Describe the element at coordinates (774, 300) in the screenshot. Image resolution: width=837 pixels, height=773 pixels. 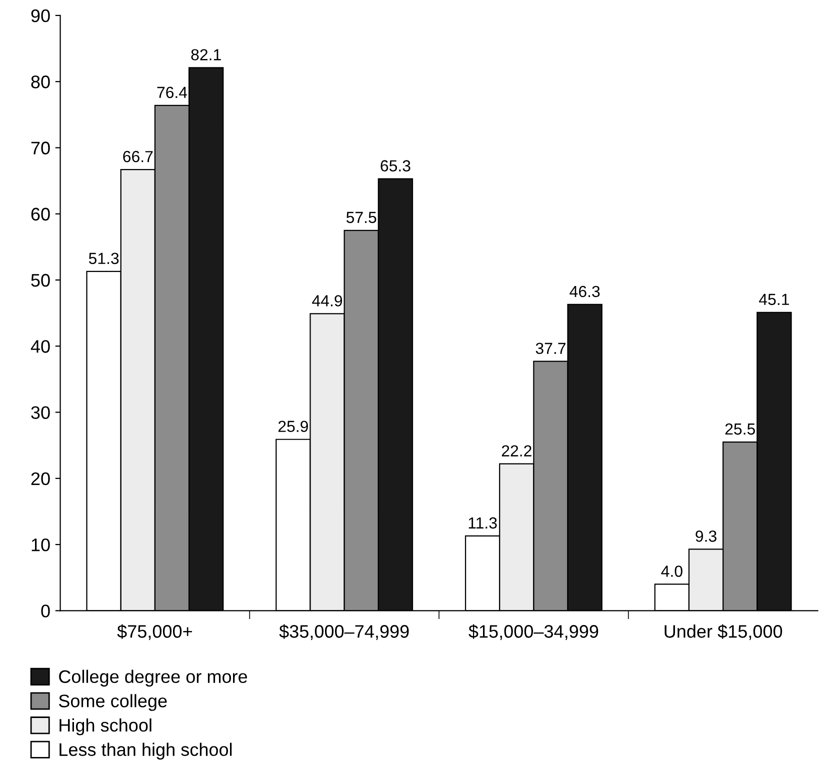
I see `data-label: 45.1` at that location.